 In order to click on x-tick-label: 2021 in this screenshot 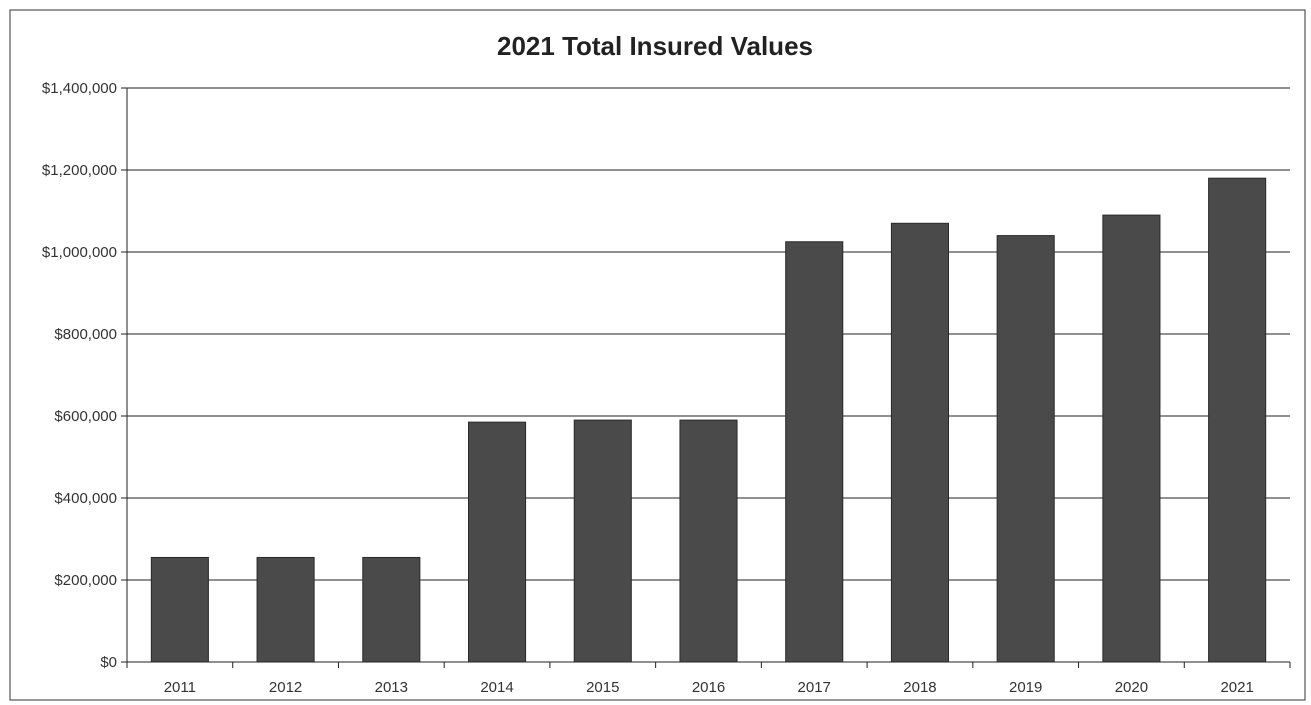, I will do `click(1236, 687)`.